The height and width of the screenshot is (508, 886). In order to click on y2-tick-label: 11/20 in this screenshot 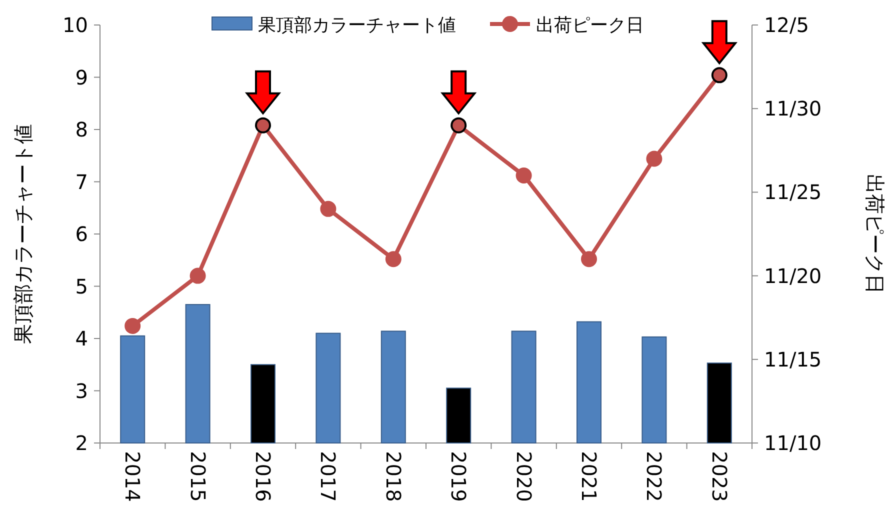, I will do `click(793, 276)`.